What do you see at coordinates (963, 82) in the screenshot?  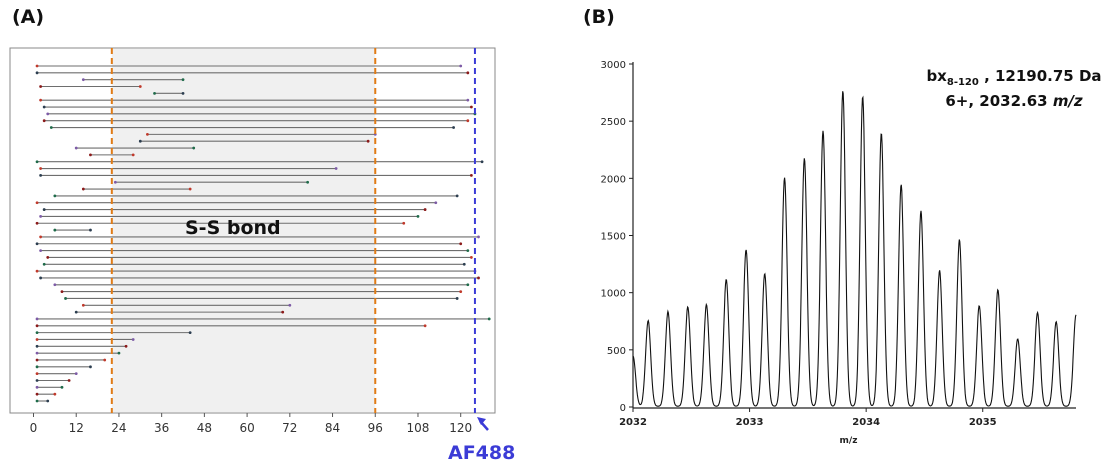 I see `annotation-subscript: 8-120` at bounding box center [963, 82].